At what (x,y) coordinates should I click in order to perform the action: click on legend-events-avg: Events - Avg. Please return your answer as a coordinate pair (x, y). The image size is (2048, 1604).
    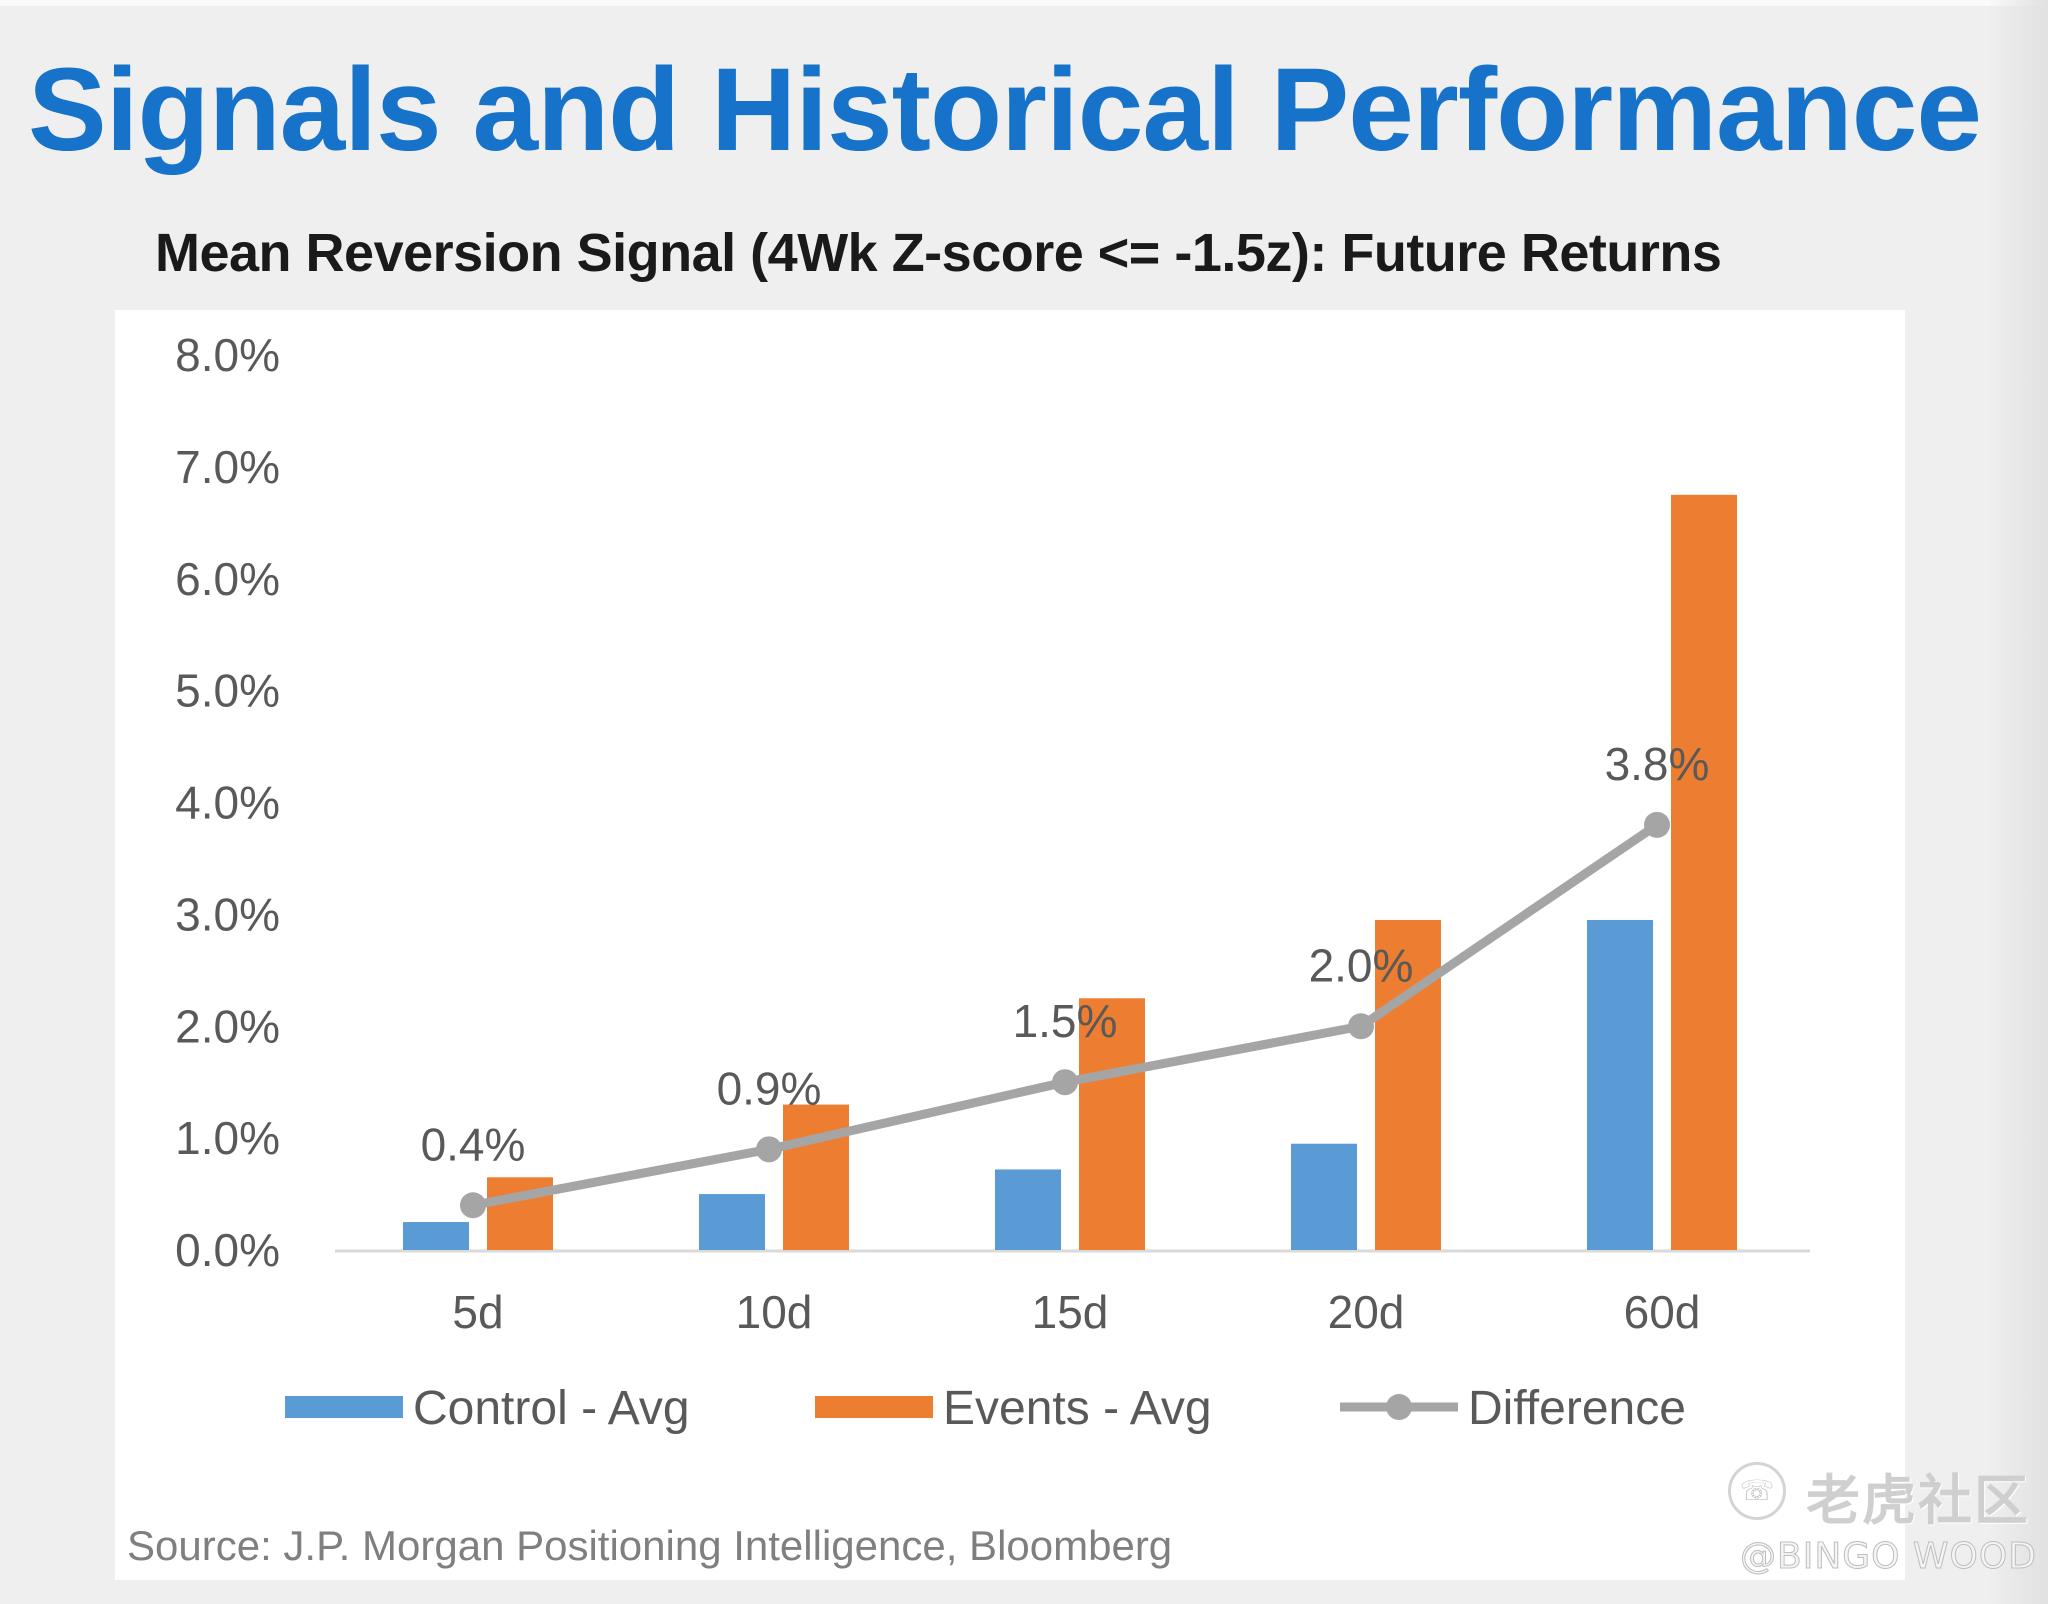
    Looking at the image, I should click on (1013, 1408).